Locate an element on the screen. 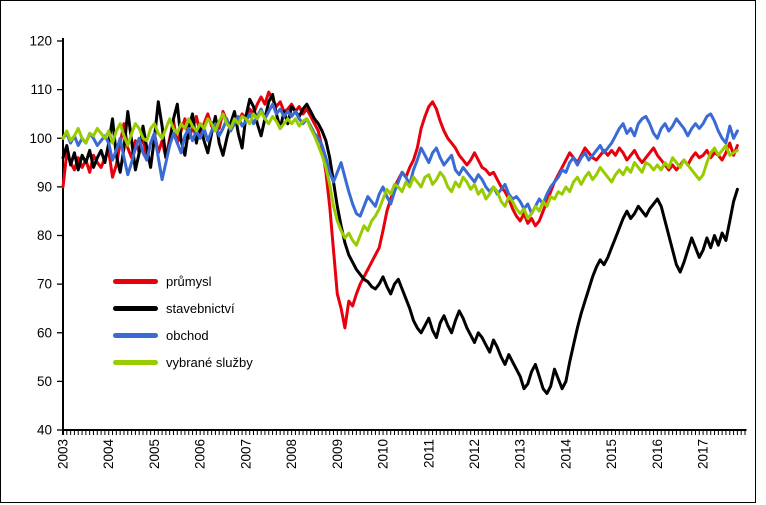 Image resolution: width=766 pixels, height=505 pixels. x-axis-label: 2010 is located at coordinates (383, 454).